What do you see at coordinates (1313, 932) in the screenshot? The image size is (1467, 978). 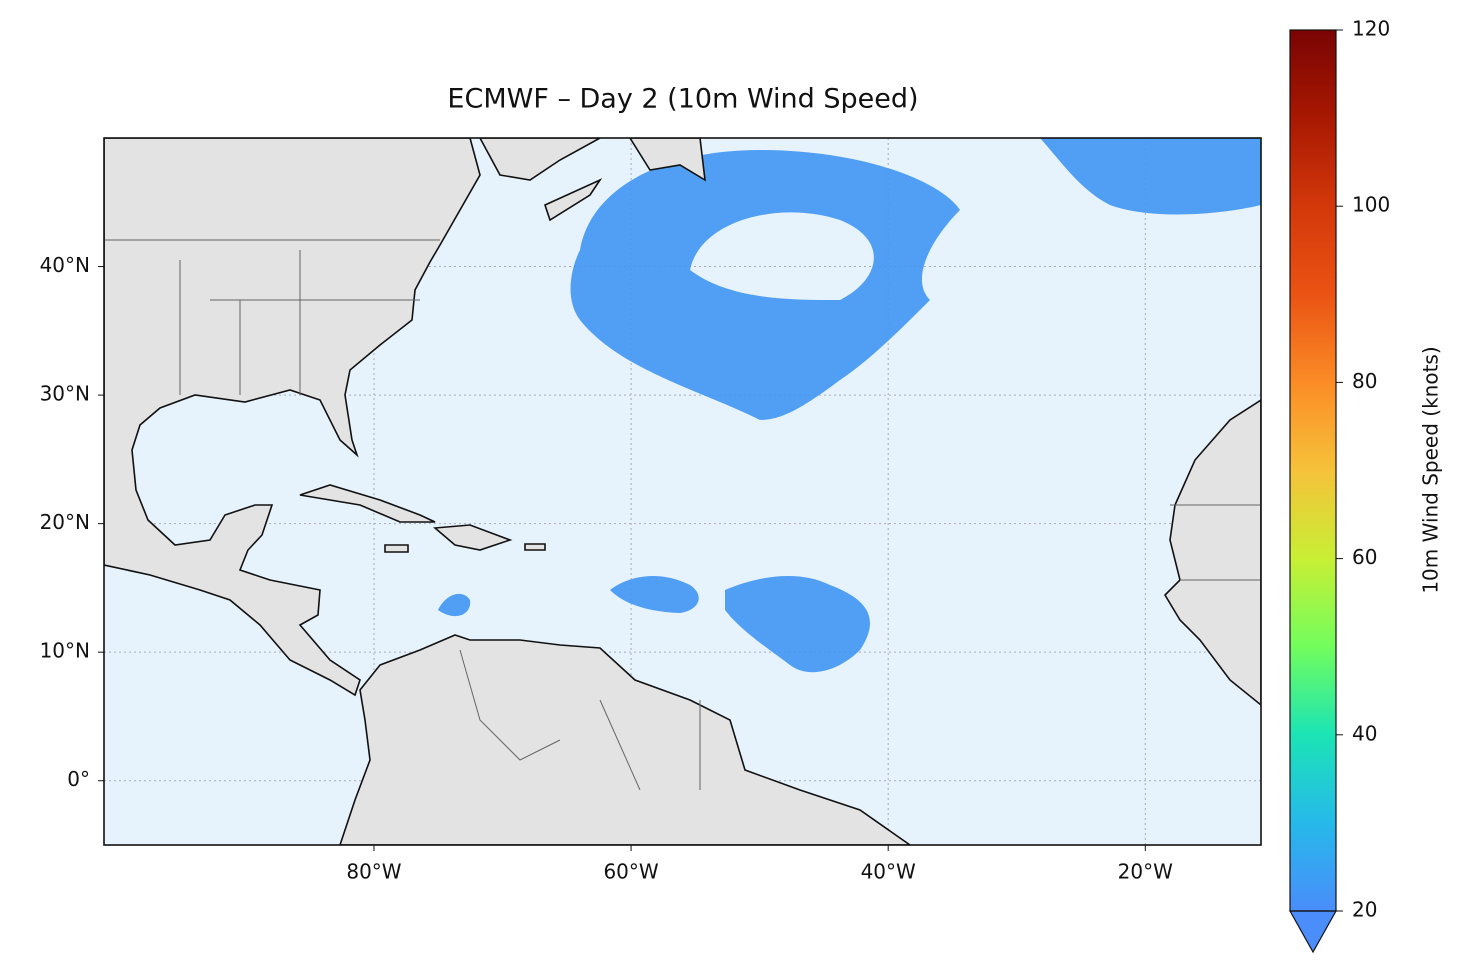 I see `colorbar-extend` at bounding box center [1313, 932].